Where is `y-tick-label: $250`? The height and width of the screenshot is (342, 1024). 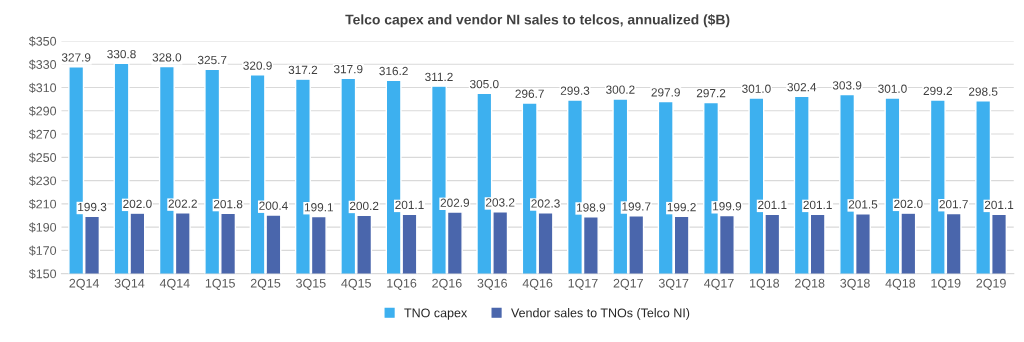 y-tick-label: $250 is located at coordinates (42, 157).